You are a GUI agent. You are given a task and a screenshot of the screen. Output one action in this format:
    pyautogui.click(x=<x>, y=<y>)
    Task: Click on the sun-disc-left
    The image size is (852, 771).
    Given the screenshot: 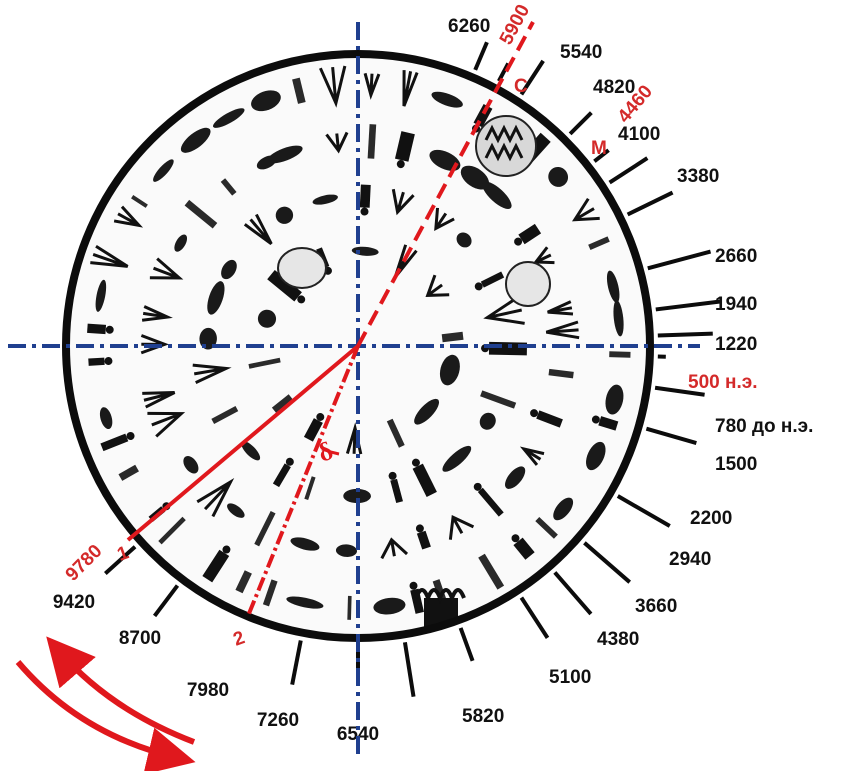 What is the action you would take?
    pyautogui.click(x=302, y=268)
    